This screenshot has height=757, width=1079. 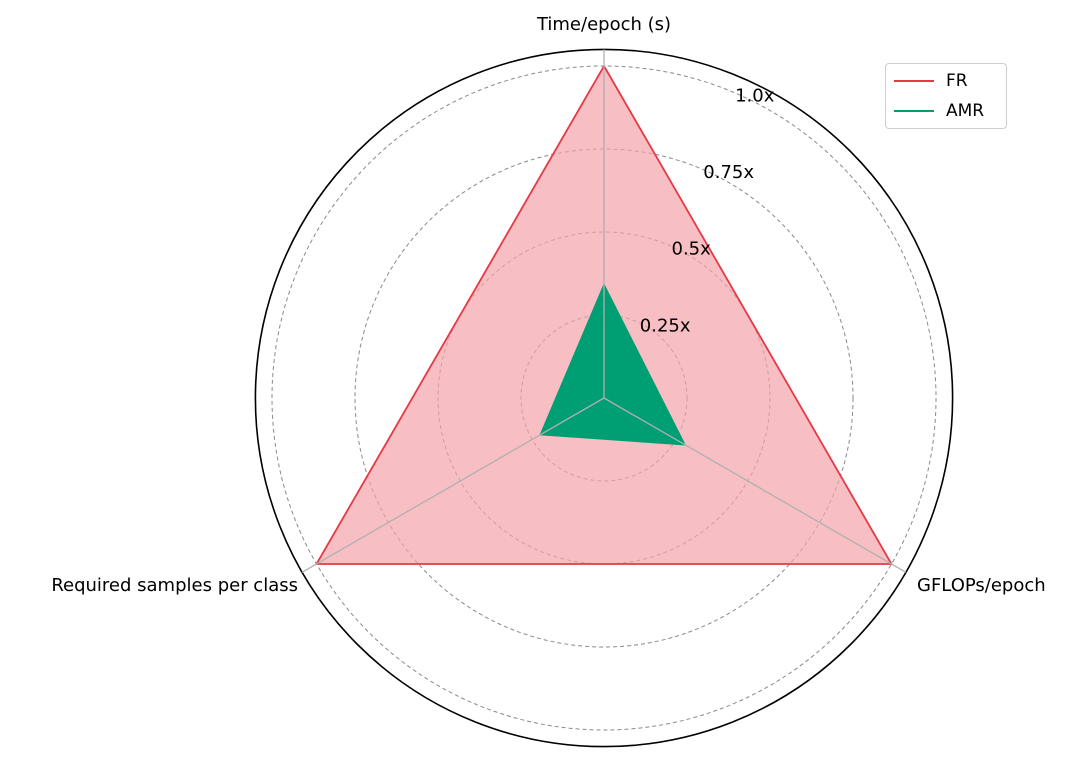 What do you see at coordinates (692, 249) in the screenshot?
I see `rtick-label-2: 0.5x` at bounding box center [692, 249].